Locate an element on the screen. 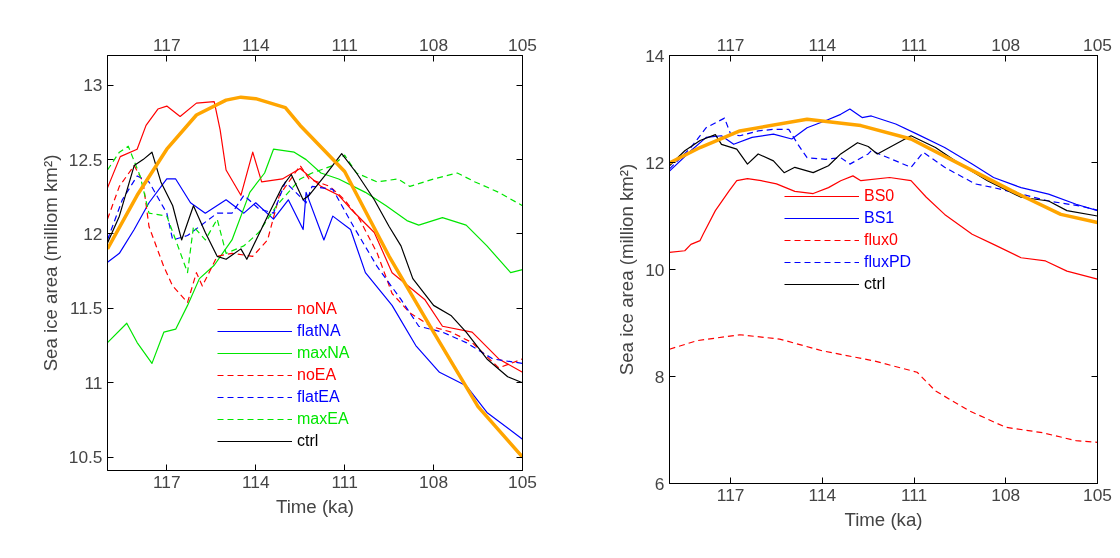 This screenshot has width=1120, height=558. y-tick-label: 10 is located at coordinates (655, 269).